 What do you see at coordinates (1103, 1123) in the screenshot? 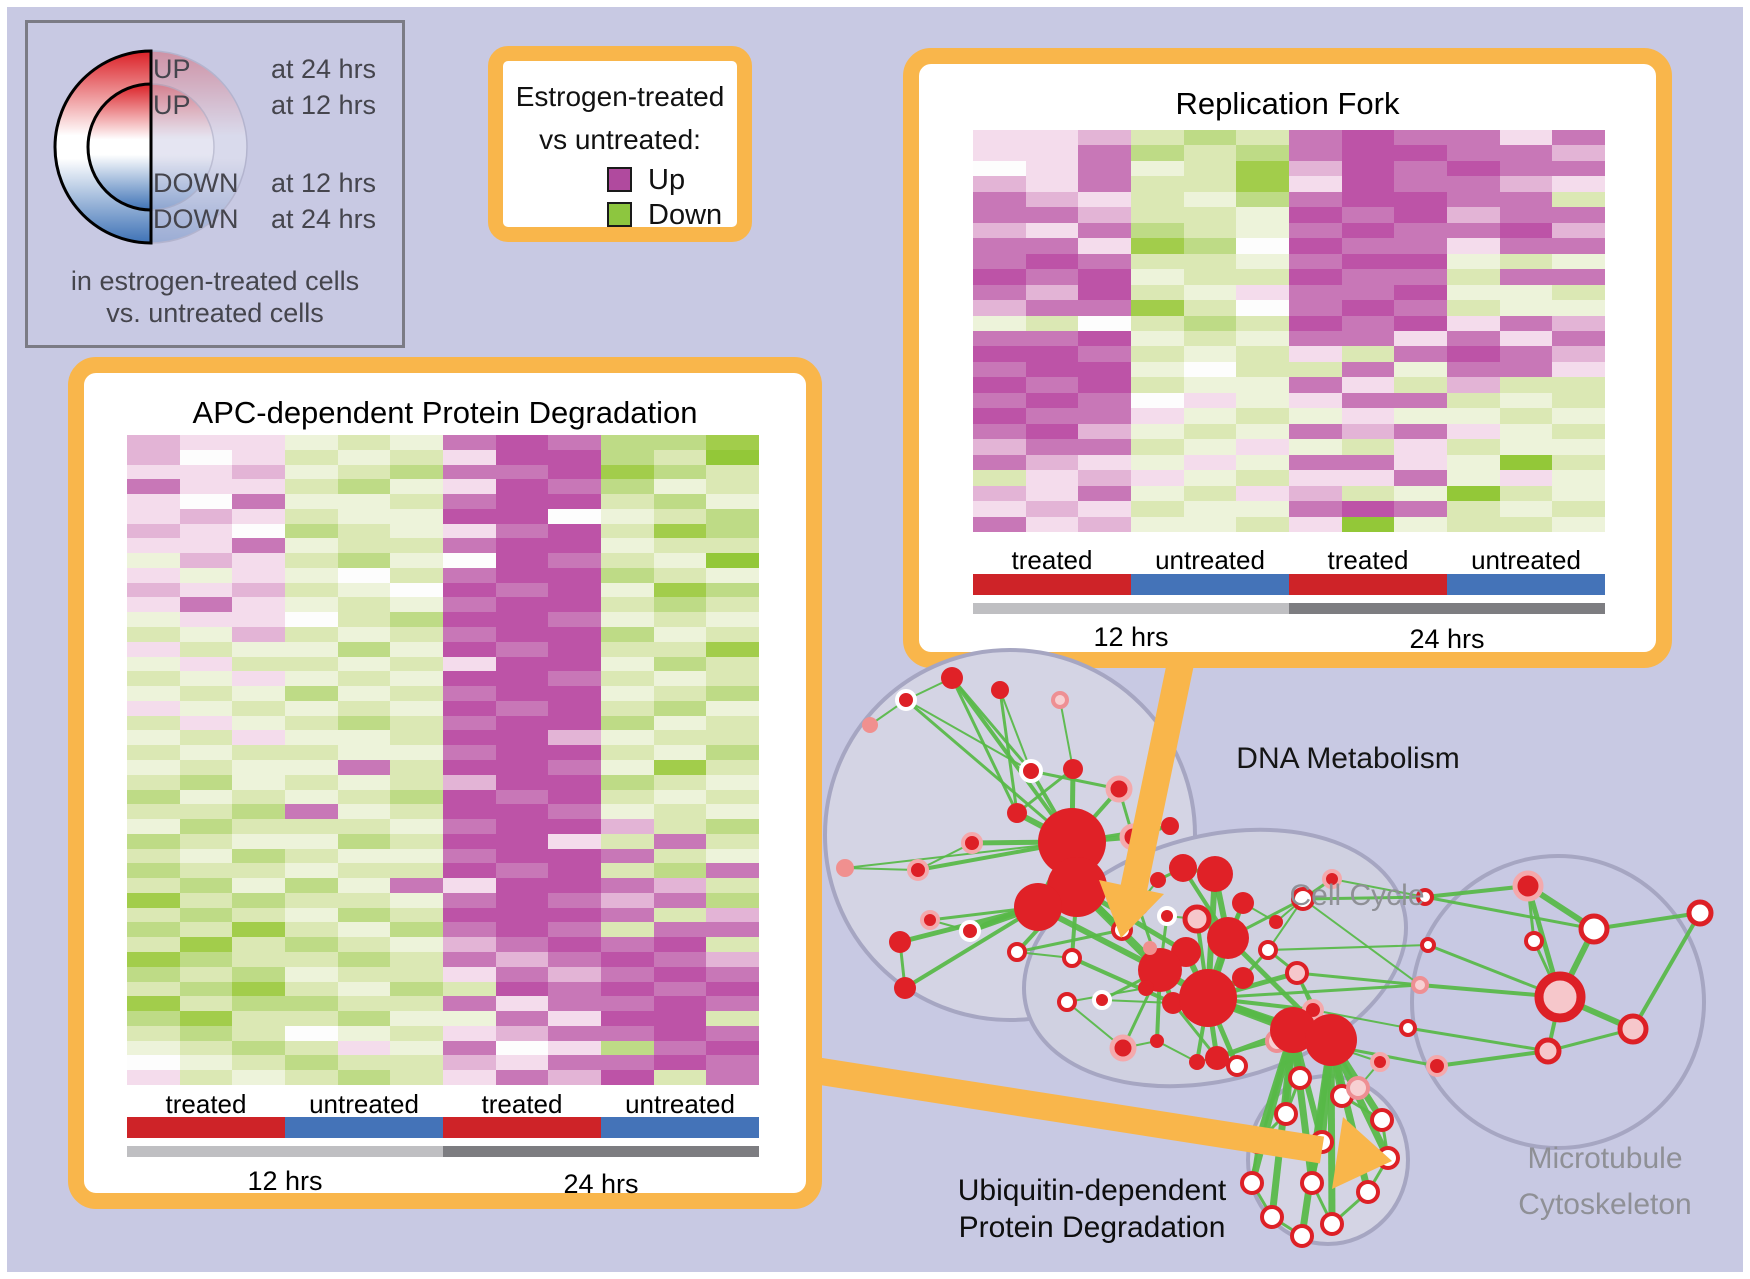
I see `arrow-apc-to-ubiquitin-cluster` at bounding box center [1103, 1123].